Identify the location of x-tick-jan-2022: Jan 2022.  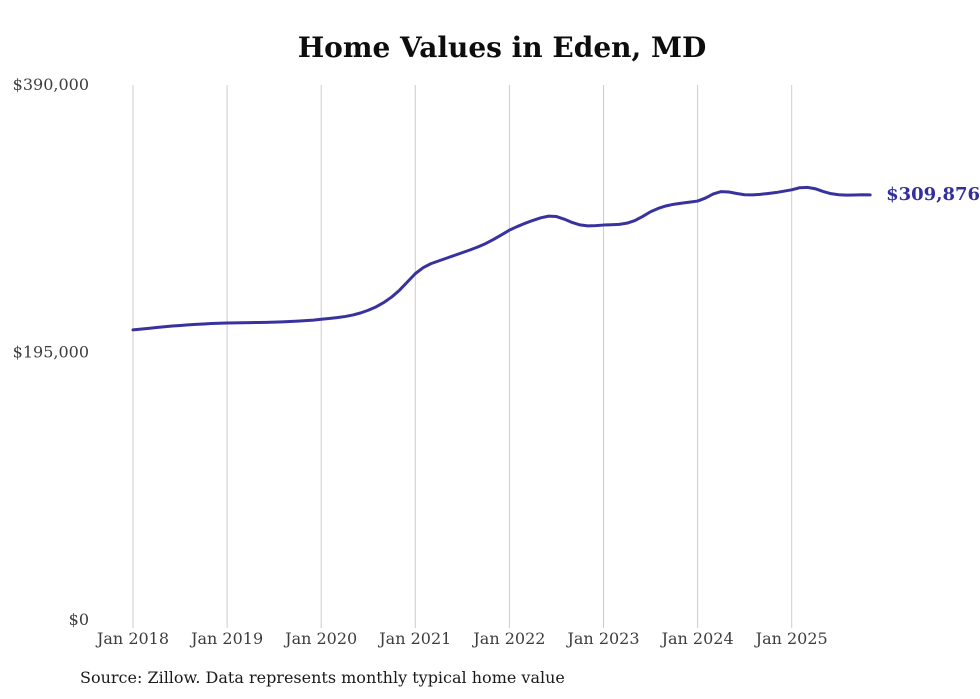
(508, 638).